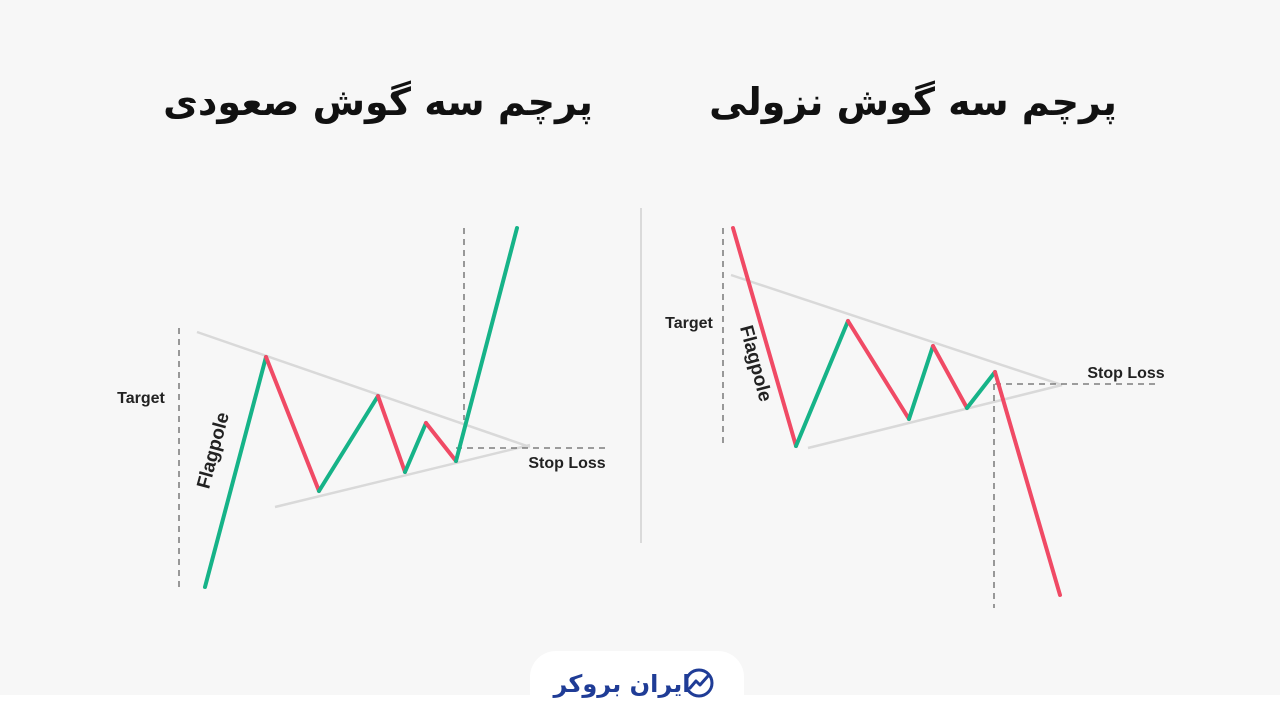 Image resolution: width=1280 pixels, height=720 pixels. What do you see at coordinates (913, 102) in the screenshot?
I see `panel-title: پرچم سه گوش نزولی` at bounding box center [913, 102].